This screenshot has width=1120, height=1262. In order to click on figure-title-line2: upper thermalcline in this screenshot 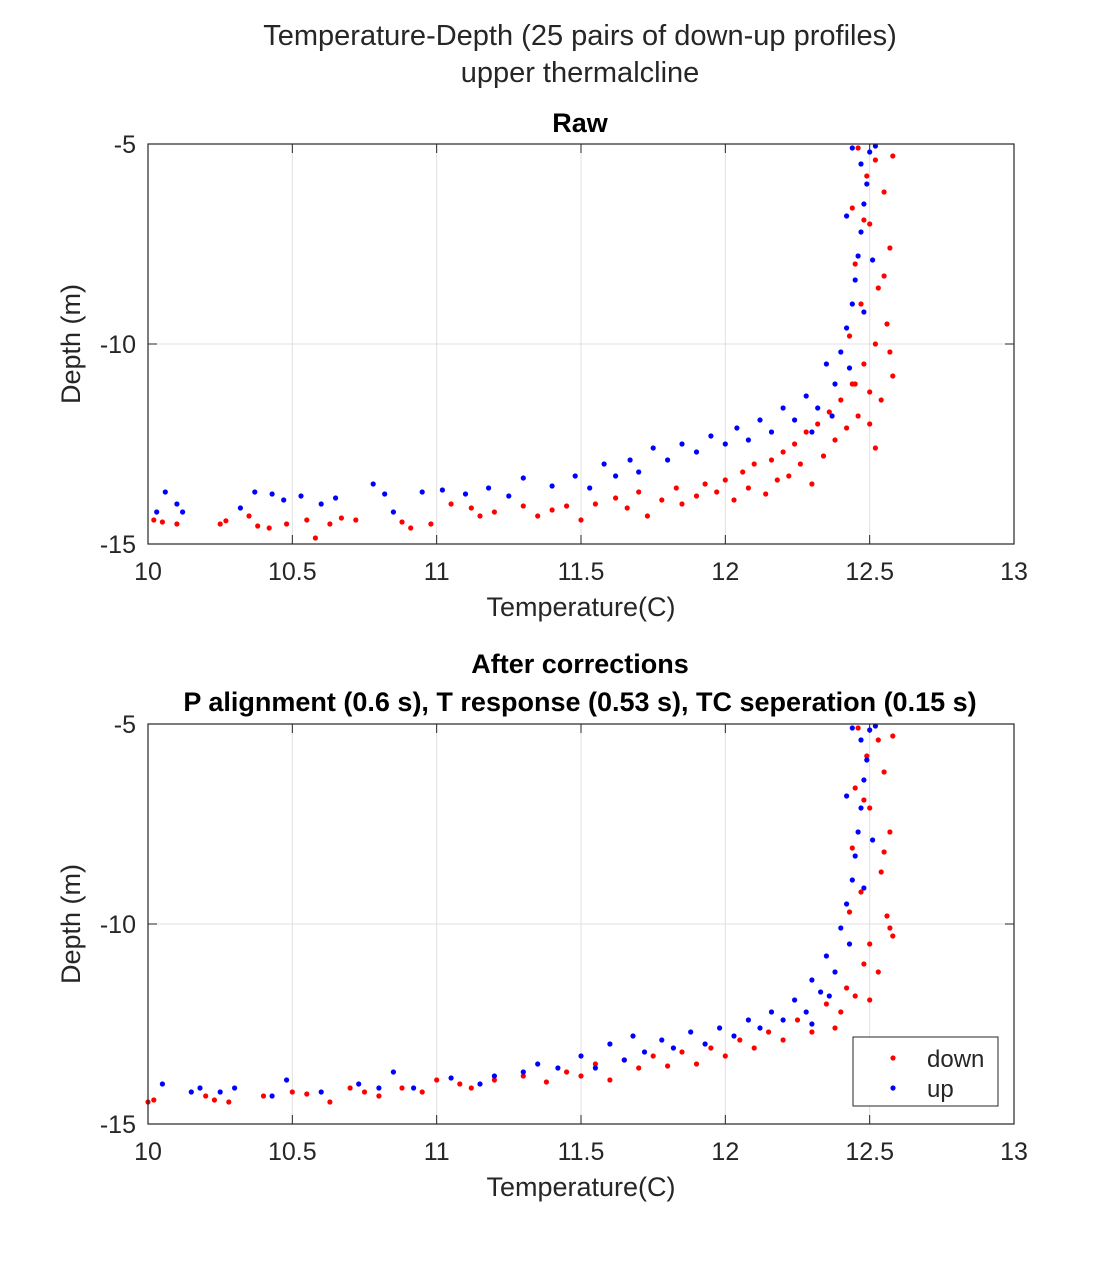, I will do `click(580, 73)`.